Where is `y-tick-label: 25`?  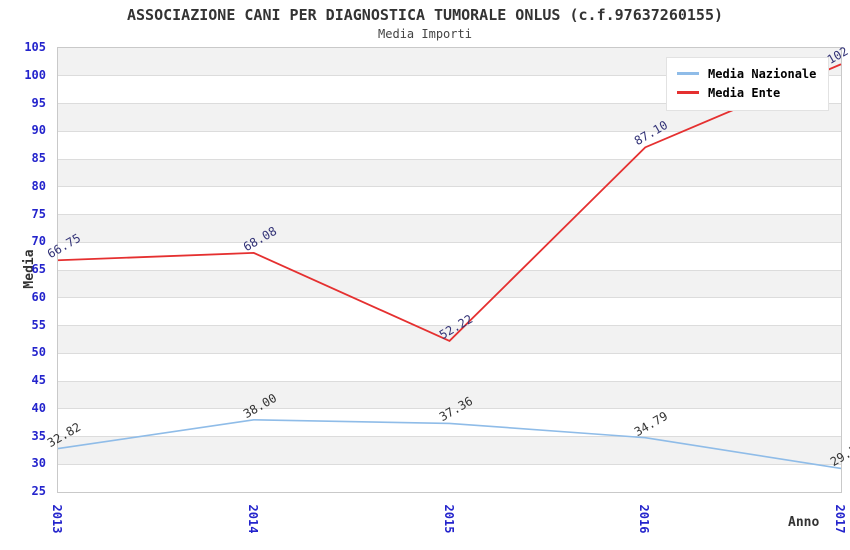 y-tick-label: 25 is located at coordinates (38, 491).